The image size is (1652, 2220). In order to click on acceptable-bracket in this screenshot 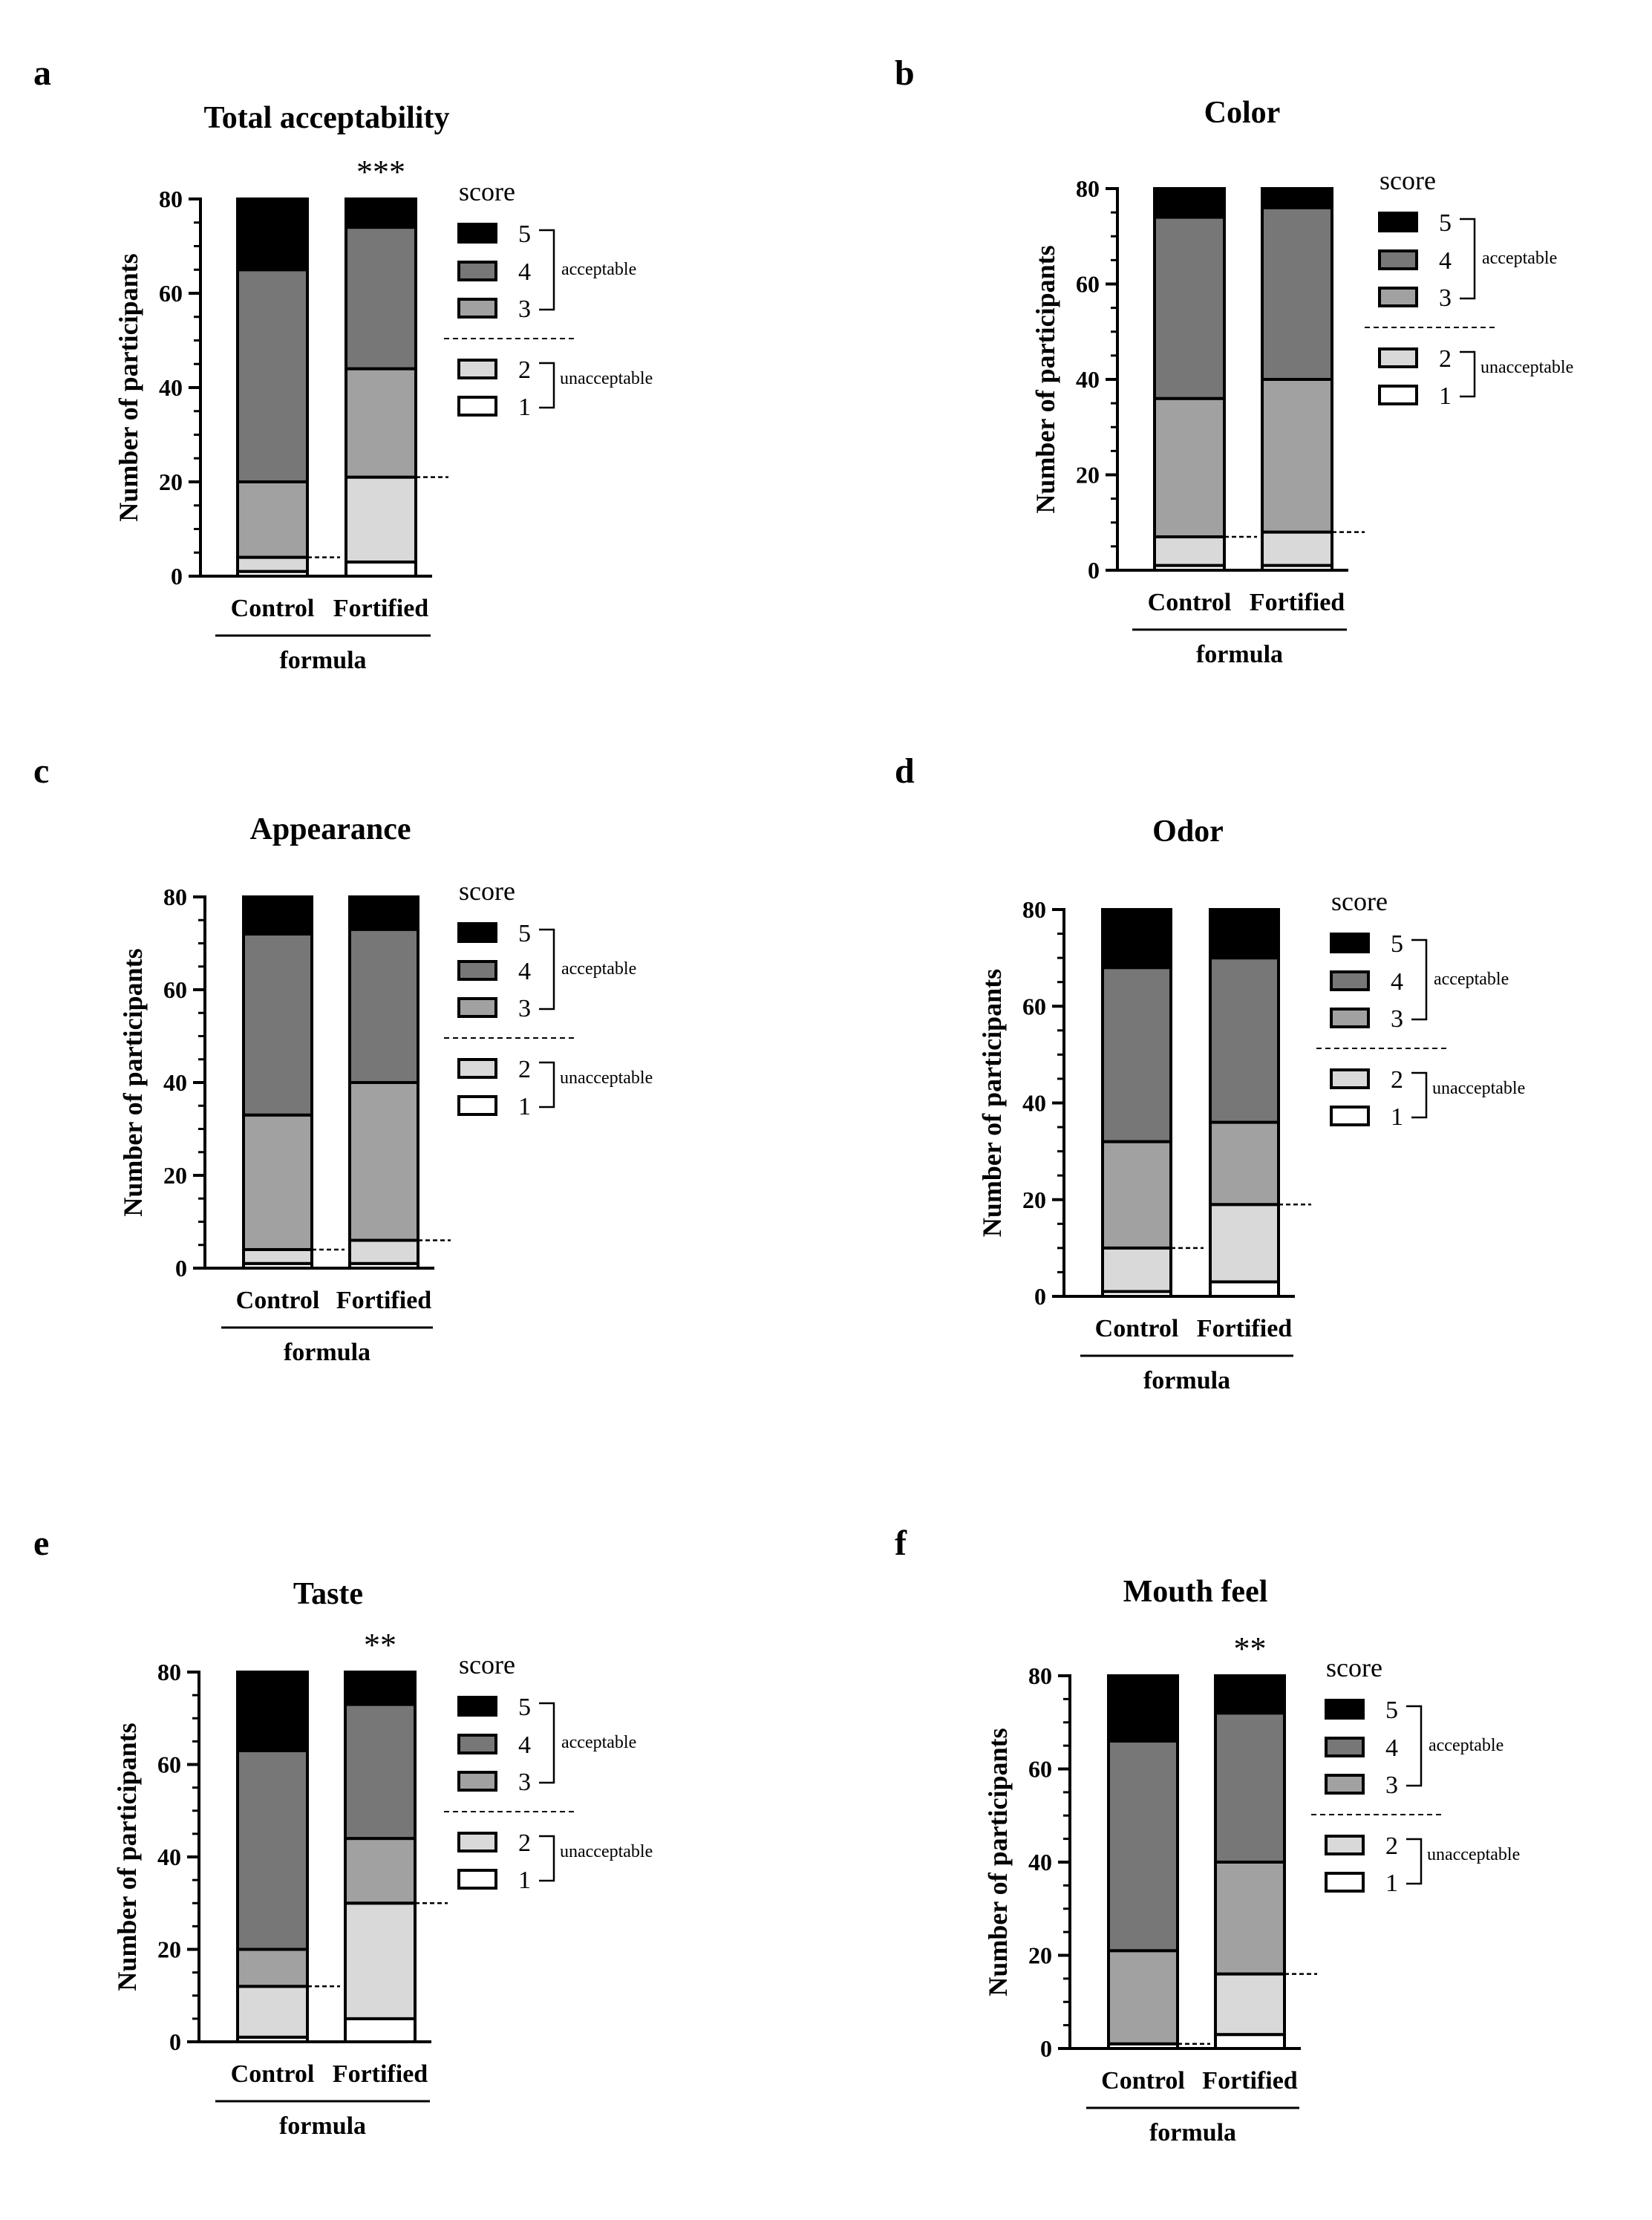, I will do `click(547, 969)`.